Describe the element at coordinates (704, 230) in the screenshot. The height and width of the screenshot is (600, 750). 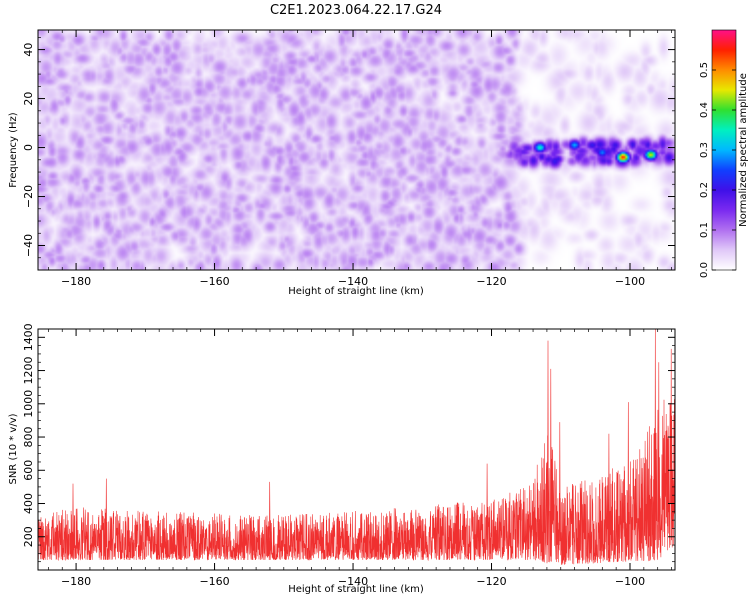
I see `colorbar-tick-label: 0.1` at that location.